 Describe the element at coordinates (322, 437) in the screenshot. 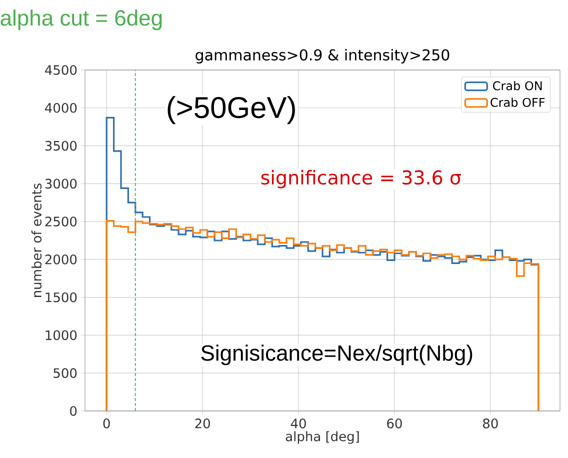

I see `x-axis-title: alpha [deg]` at that location.